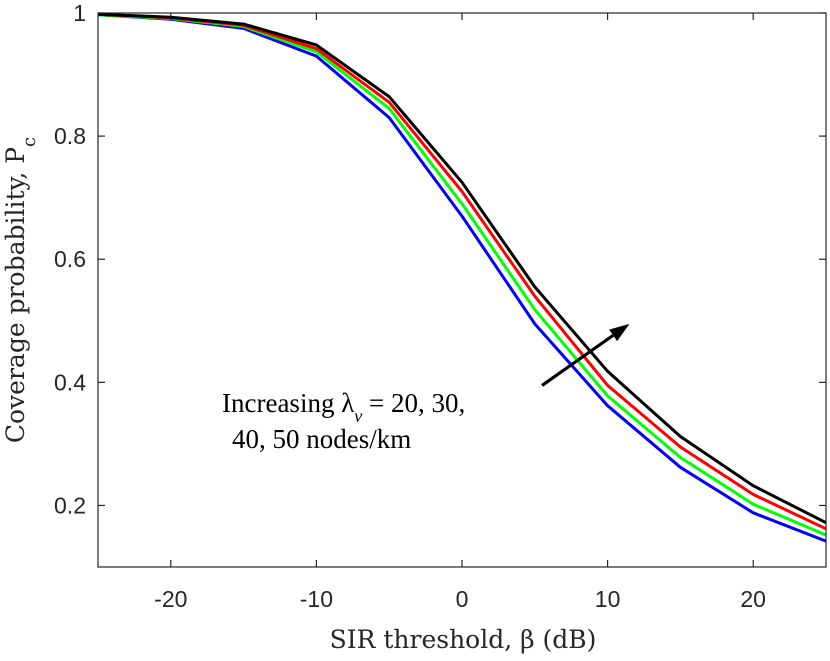 The width and height of the screenshot is (830, 661). What do you see at coordinates (608, 599) in the screenshot?
I see `x-tick-label: 10` at bounding box center [608, 599].